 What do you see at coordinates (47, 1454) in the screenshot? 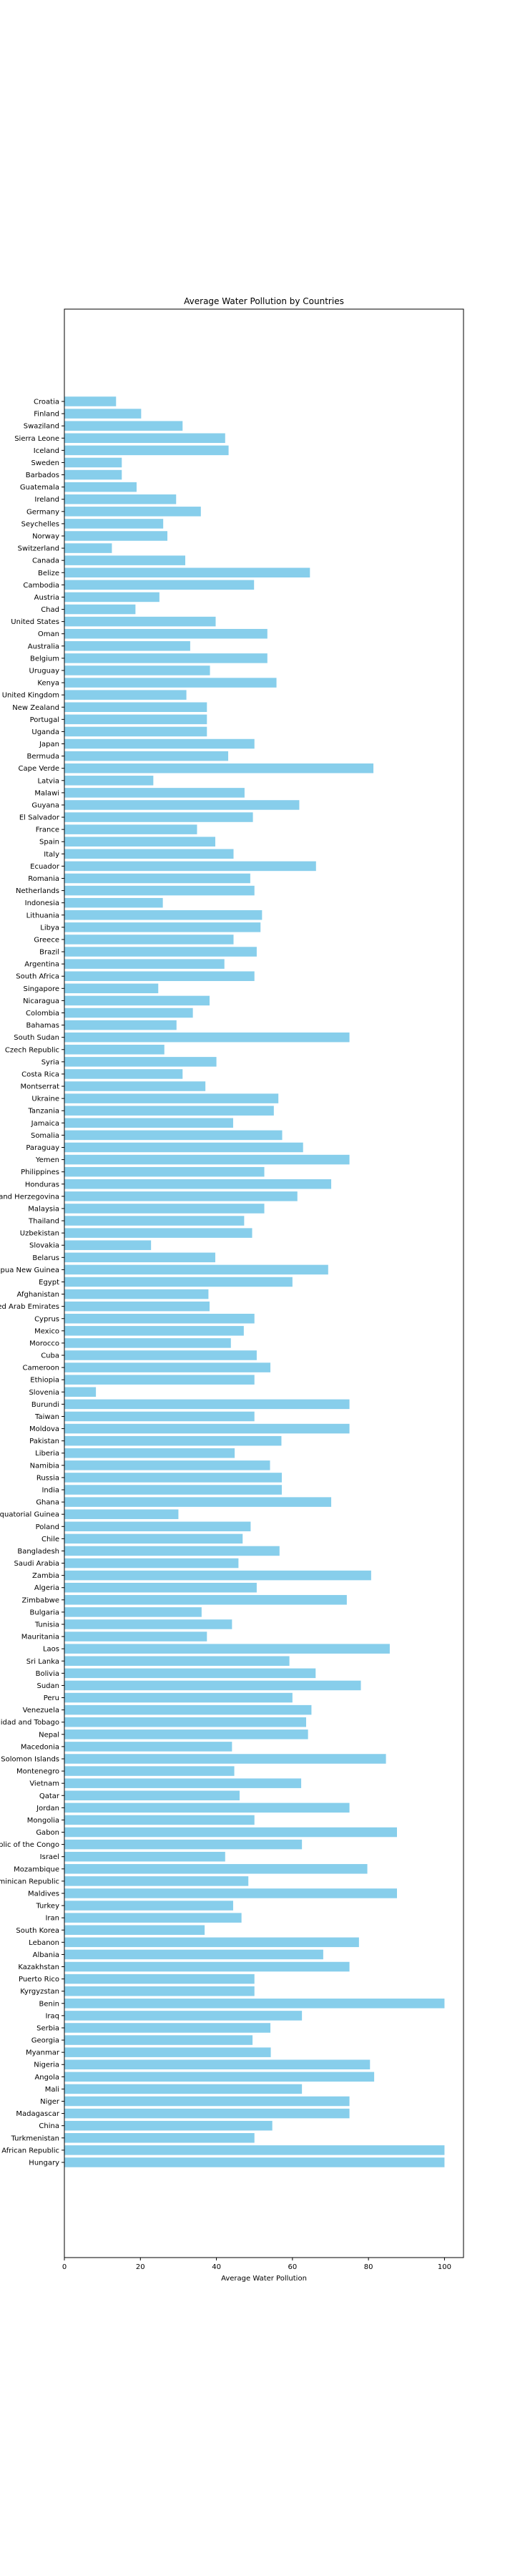
I see `y-tick-label: Liberia` at bounding box center [47, 1454].